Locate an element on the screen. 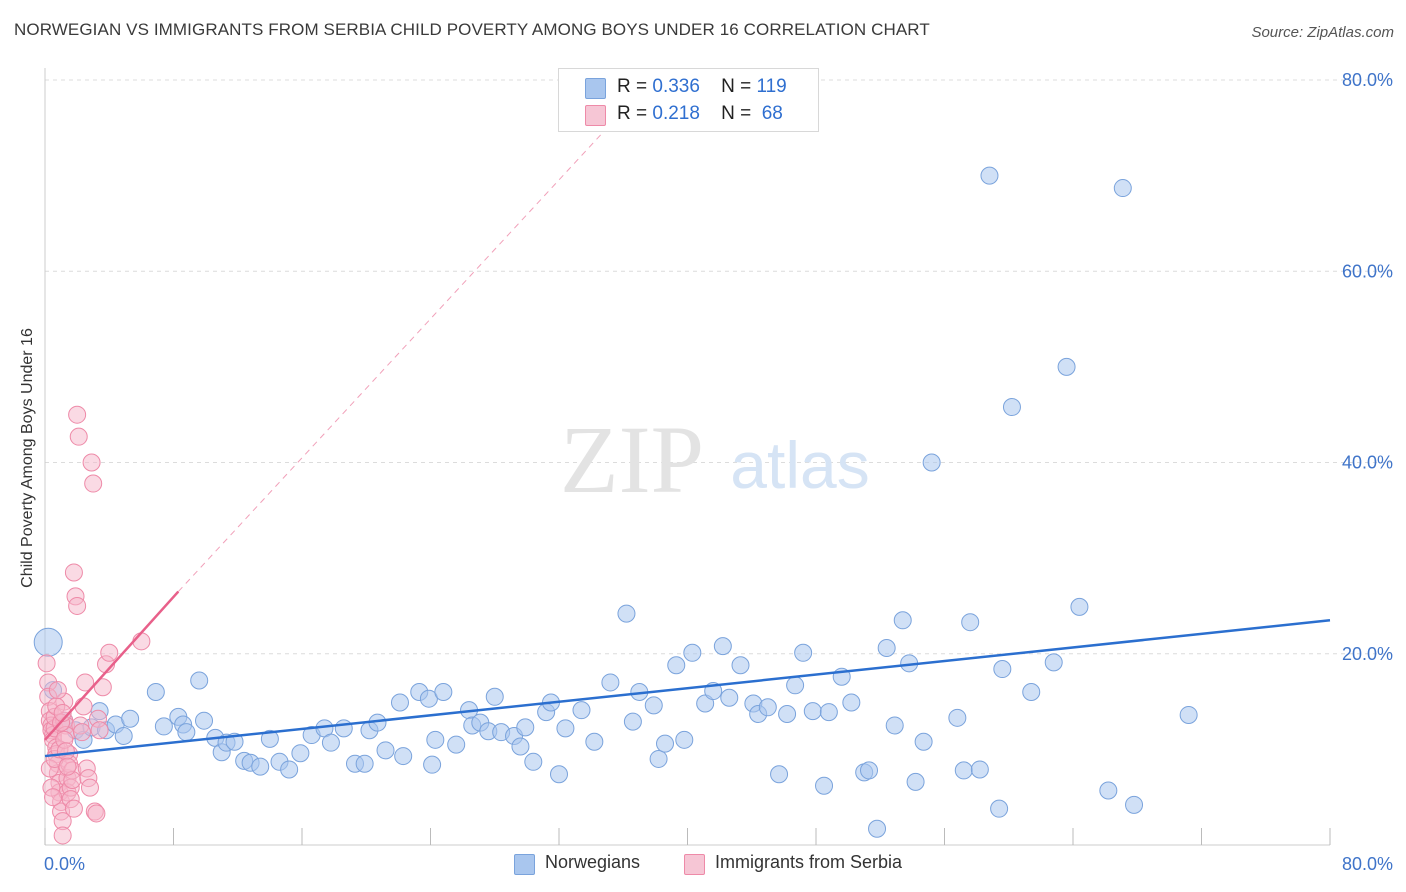  y-tick-label: 20.0% is located at coordinates (1367, 654).